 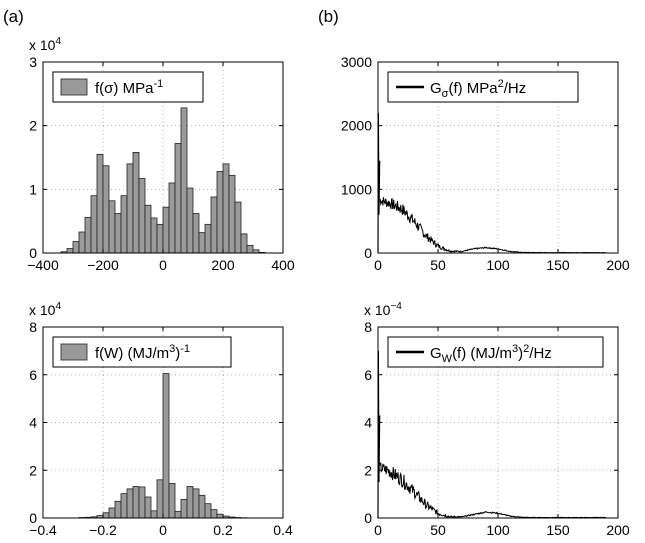 I want to click on panel-label-a: (a), so click(x=13, y=16).